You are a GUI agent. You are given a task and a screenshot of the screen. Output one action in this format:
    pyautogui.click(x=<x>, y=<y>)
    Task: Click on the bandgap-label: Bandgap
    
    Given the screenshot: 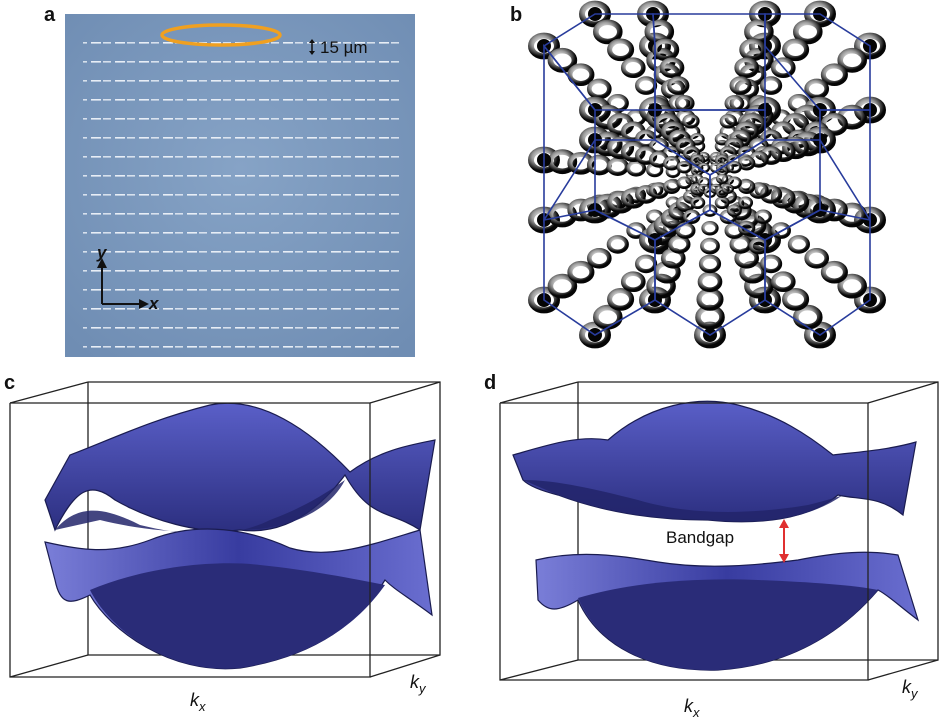 What is the action you would take?
    pyautogui.click(x=700, y=537)
    